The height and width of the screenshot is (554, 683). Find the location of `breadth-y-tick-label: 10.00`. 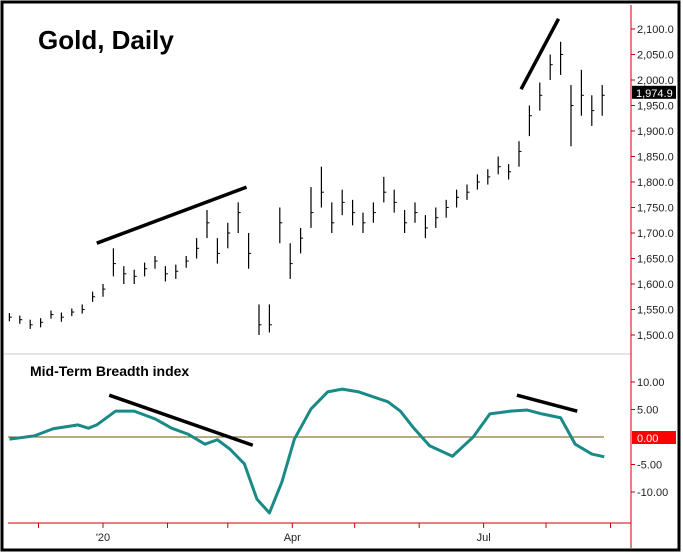

breadth-y-tick-label: 10.00 is located at coordinates (651, 383).